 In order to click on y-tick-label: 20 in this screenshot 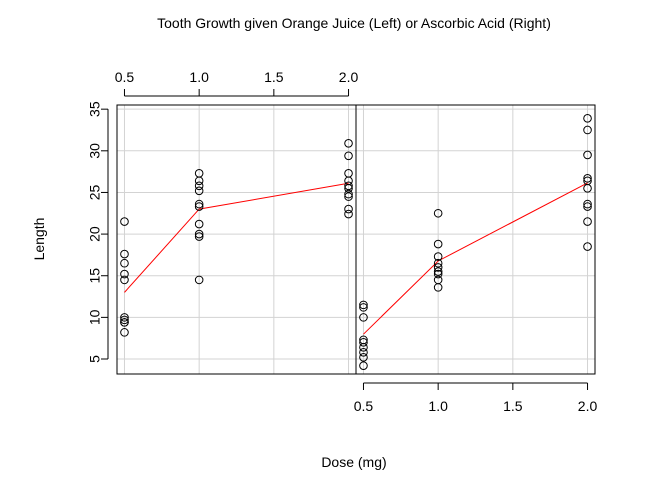, I will do `click(95, 234)`.